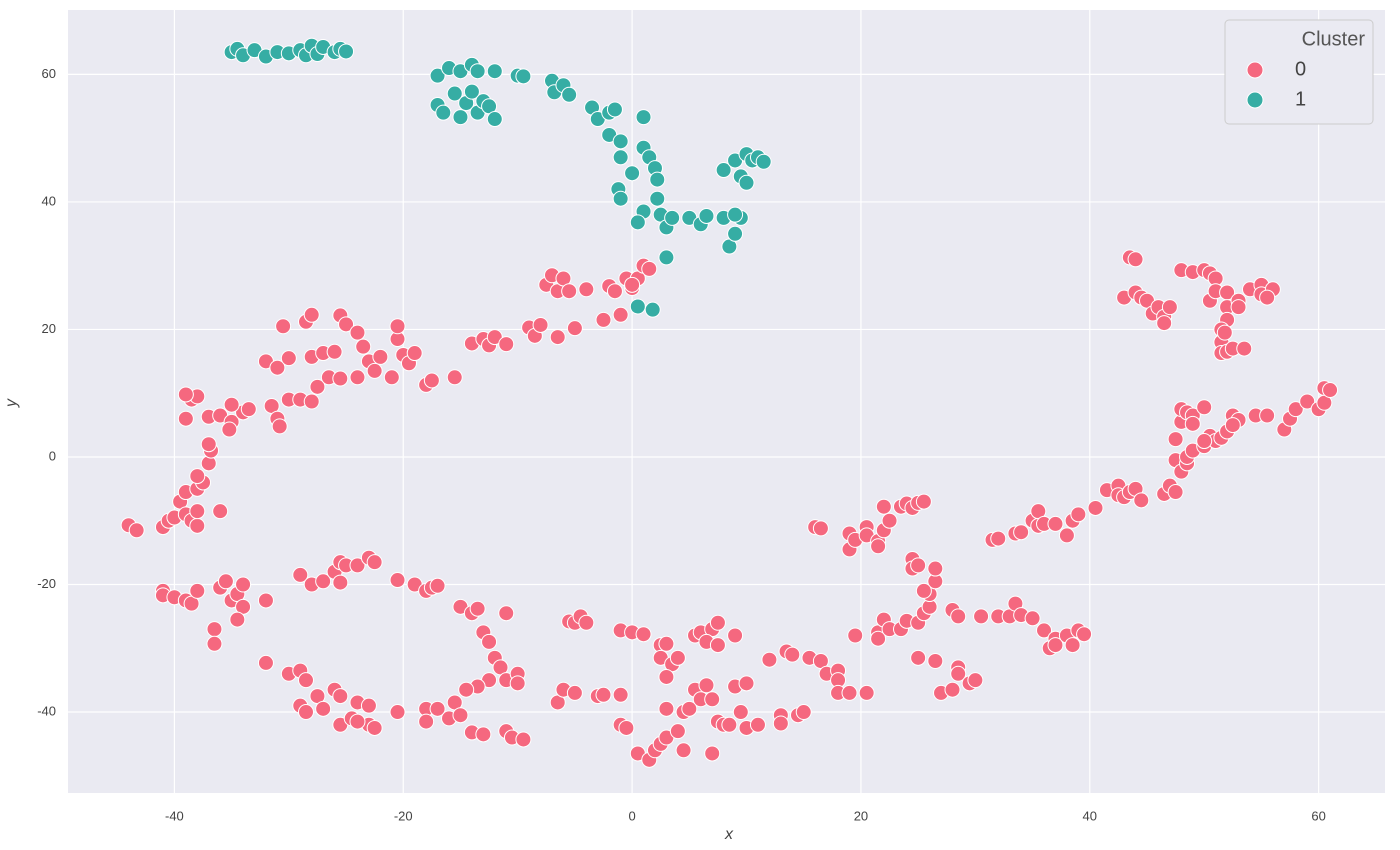  Describe the element at coordinates (11, 403) in the screenshot. I see `y-axis-label: y` at that location.